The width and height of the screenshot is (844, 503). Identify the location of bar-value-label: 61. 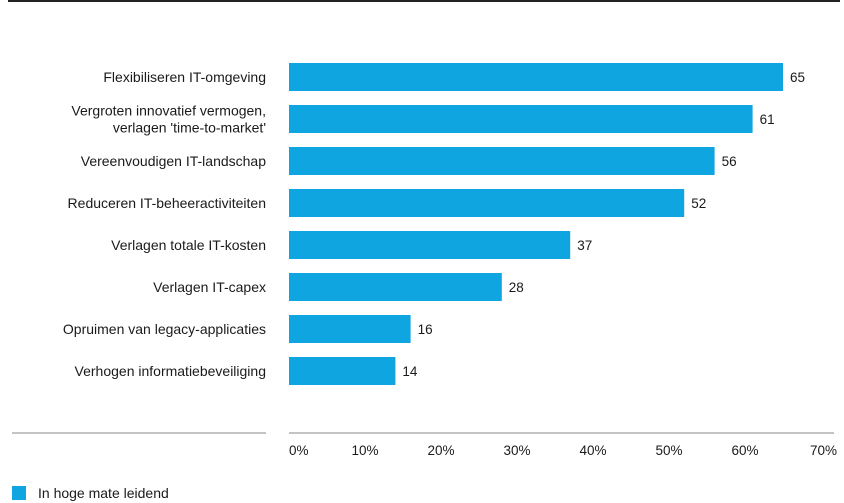
(767, 119).